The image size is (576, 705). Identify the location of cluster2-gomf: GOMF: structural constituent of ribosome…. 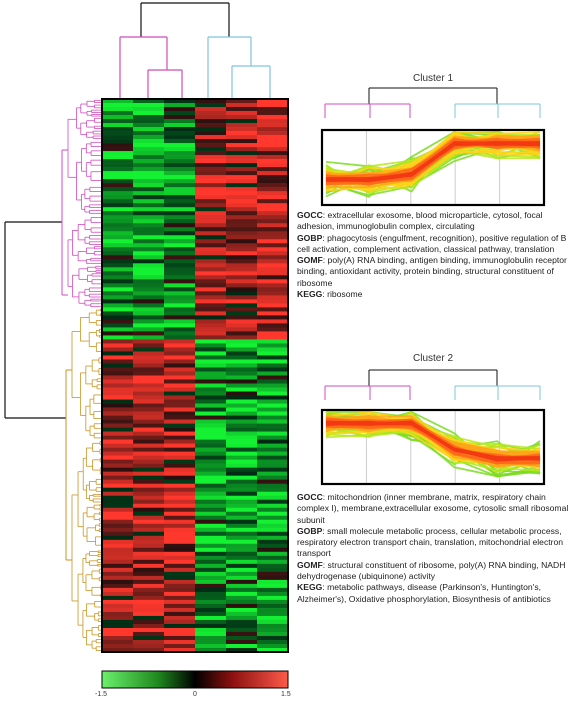
(431, 570).